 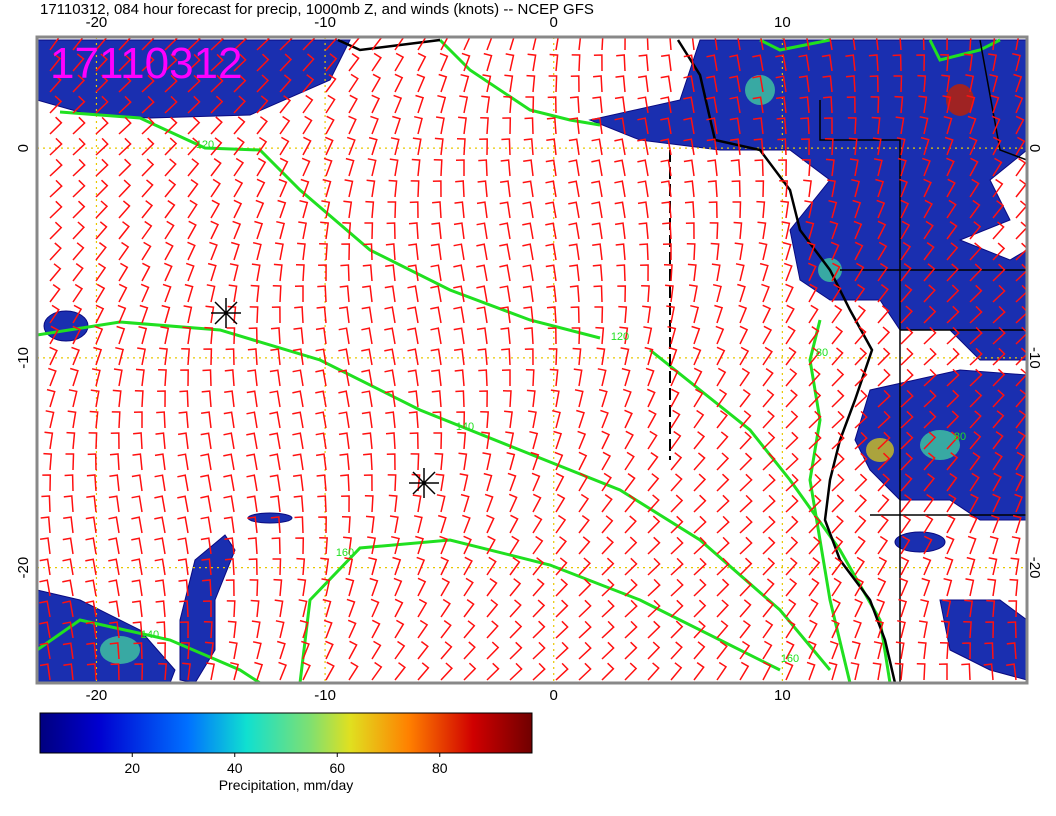 I want to click on contour-label: 120, so click(x=205, y=145).